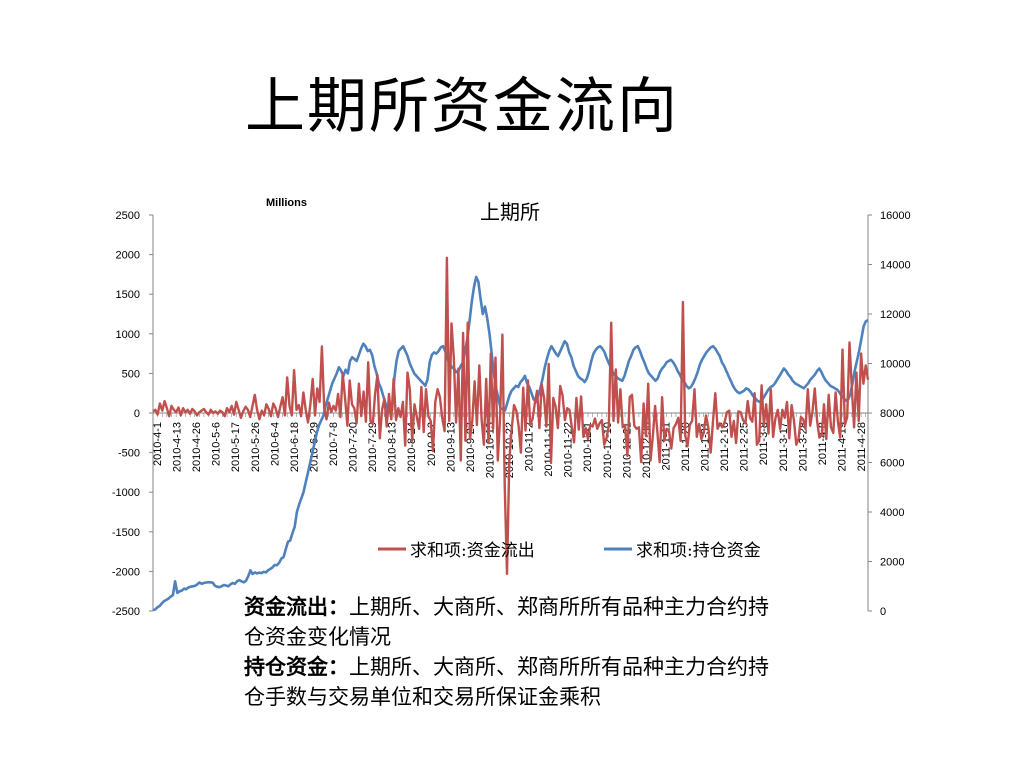 Image resolution: width=1024 pixels, height=768 pixels. Describe the element at coordinates (569, 551) in the screenshot. I see `legend: 求和项:资金流出 求和项:持仓资金` at that location.